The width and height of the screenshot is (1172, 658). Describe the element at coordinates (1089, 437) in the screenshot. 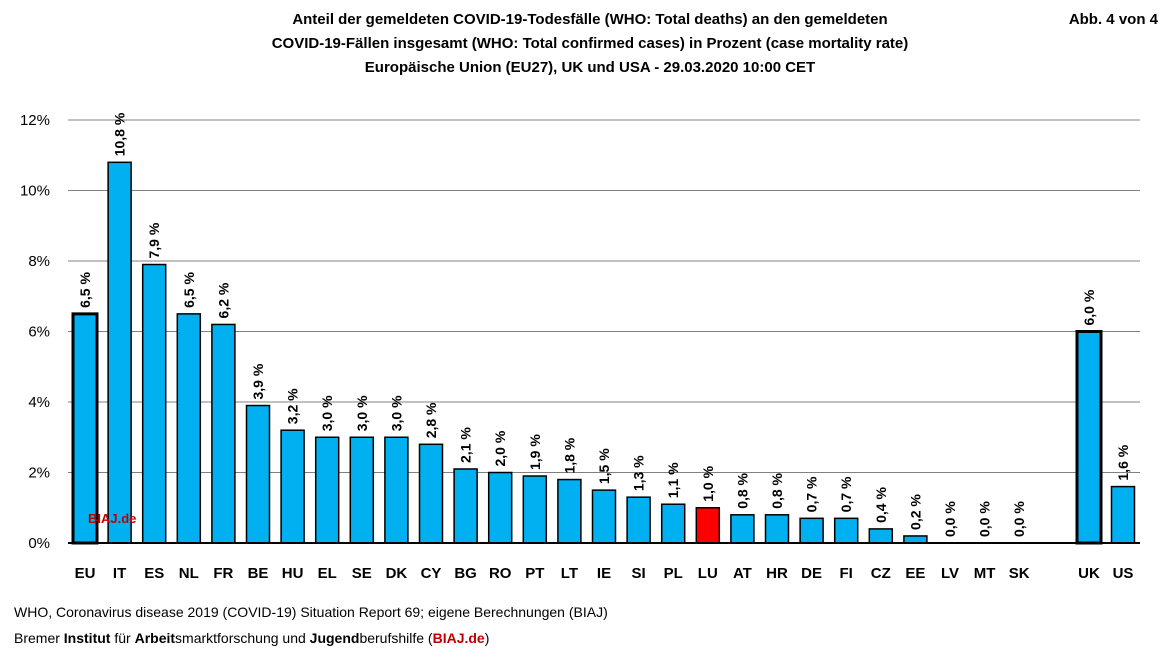

I see `bar-UK` at that location.